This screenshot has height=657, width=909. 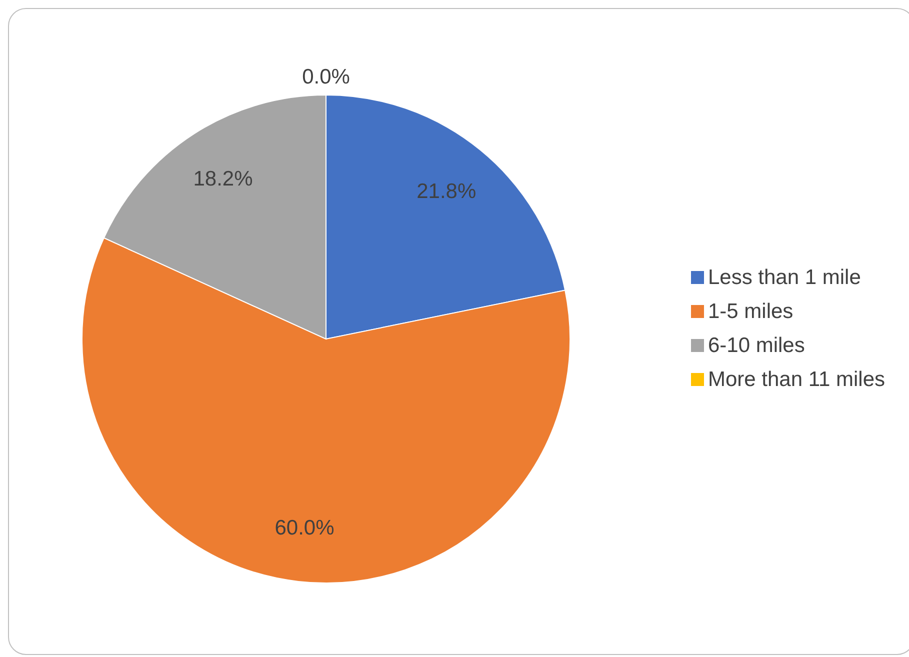 I want to click on legend-label: More than 11 miles, so click(x=796, y=379).